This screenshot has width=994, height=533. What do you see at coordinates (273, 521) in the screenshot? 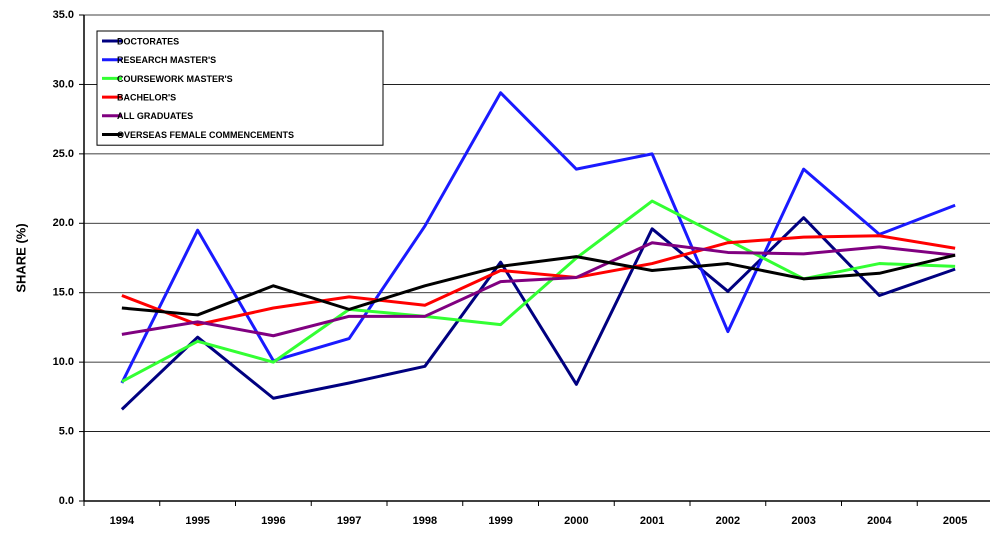
I see `x-tick-label: 1996` at bounding box center [273, 521].